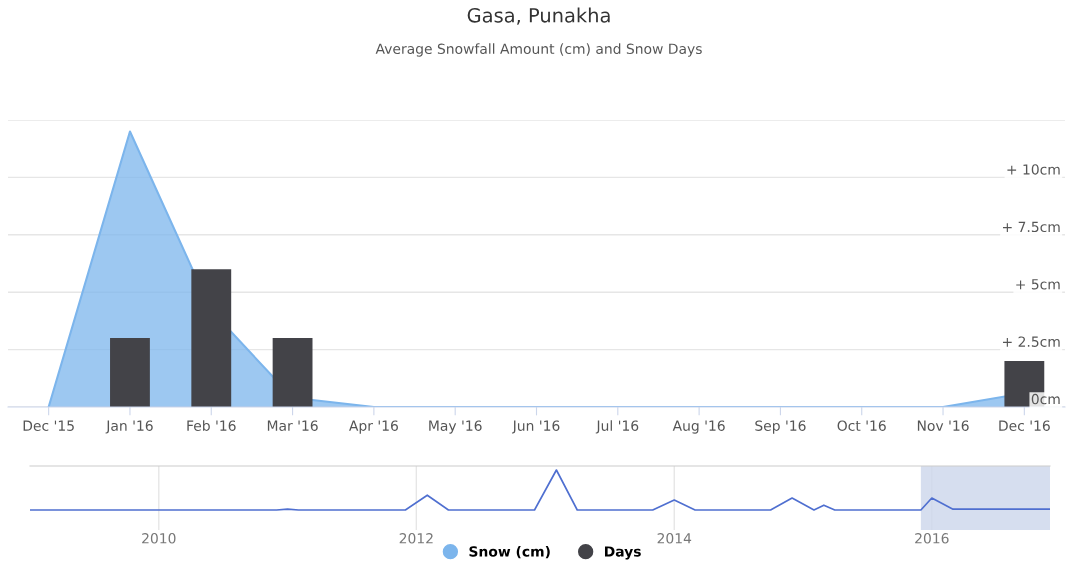  What do you see at coordinates (932, 538) in the screenshot?
I see `x-tick-label: 2016` at bounding box center [932, 538].